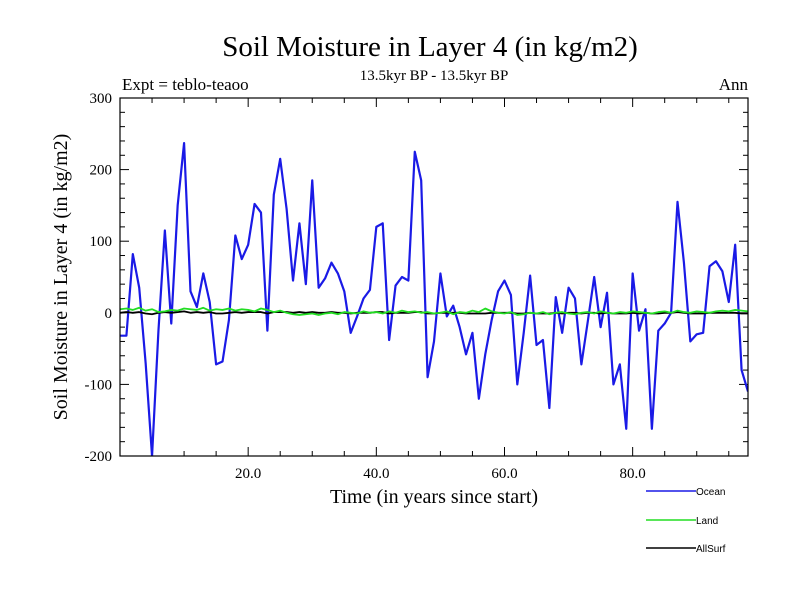  Describe the element at coordinates (504, 474) in the screenshot. I see `x-tick-label: 60.0` at that location.